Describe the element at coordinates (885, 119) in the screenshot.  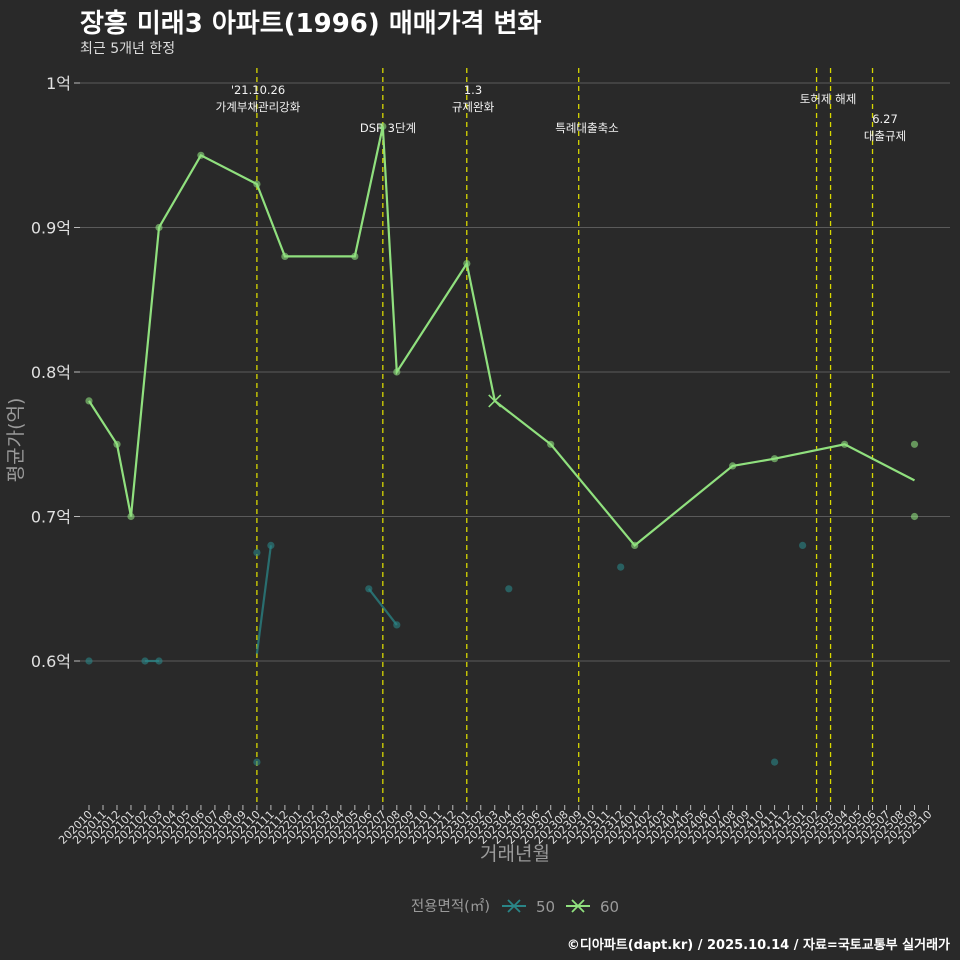
I see `event-label-line: 6.27` at that location.